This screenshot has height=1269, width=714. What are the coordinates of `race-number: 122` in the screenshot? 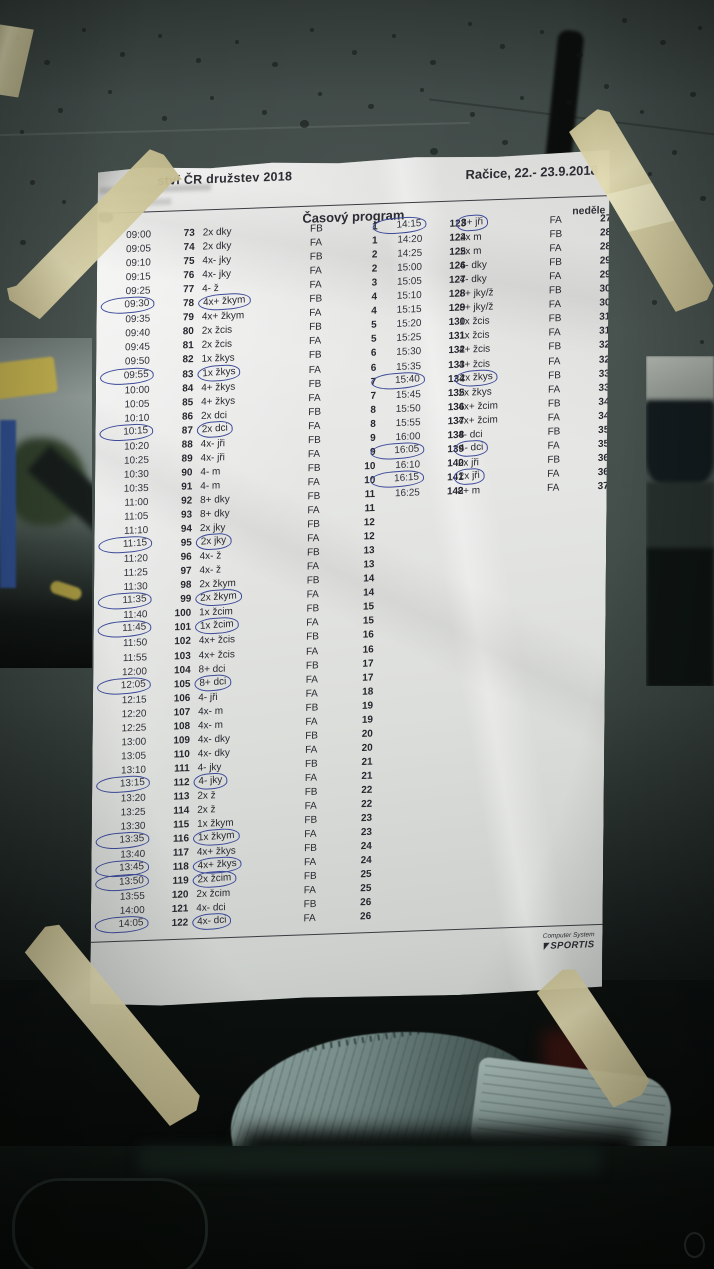 It's located at (180, 923).